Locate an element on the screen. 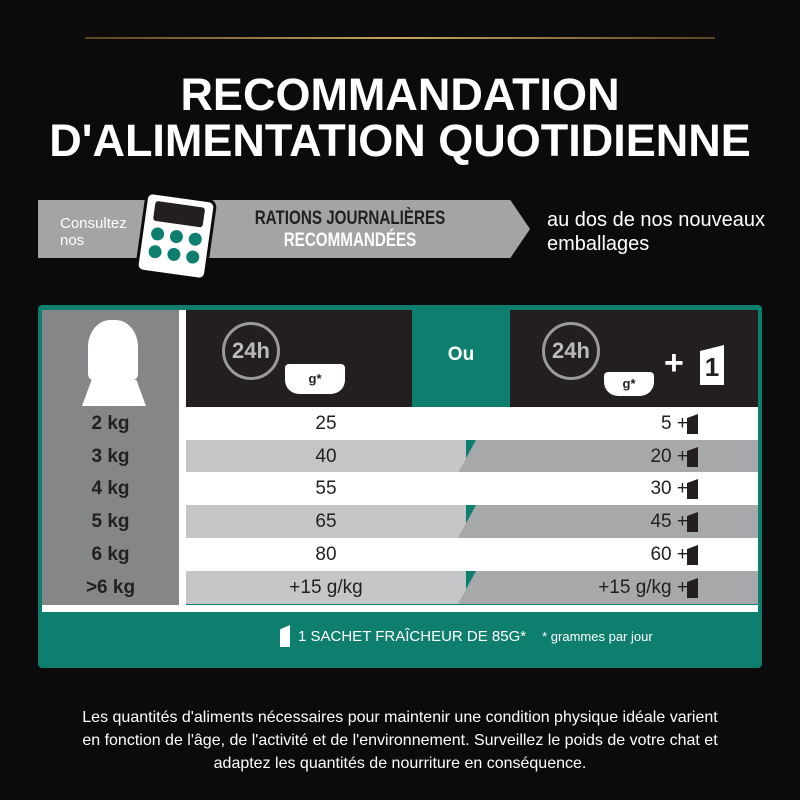  plus-sign: + is located at coordinates (674, 363).